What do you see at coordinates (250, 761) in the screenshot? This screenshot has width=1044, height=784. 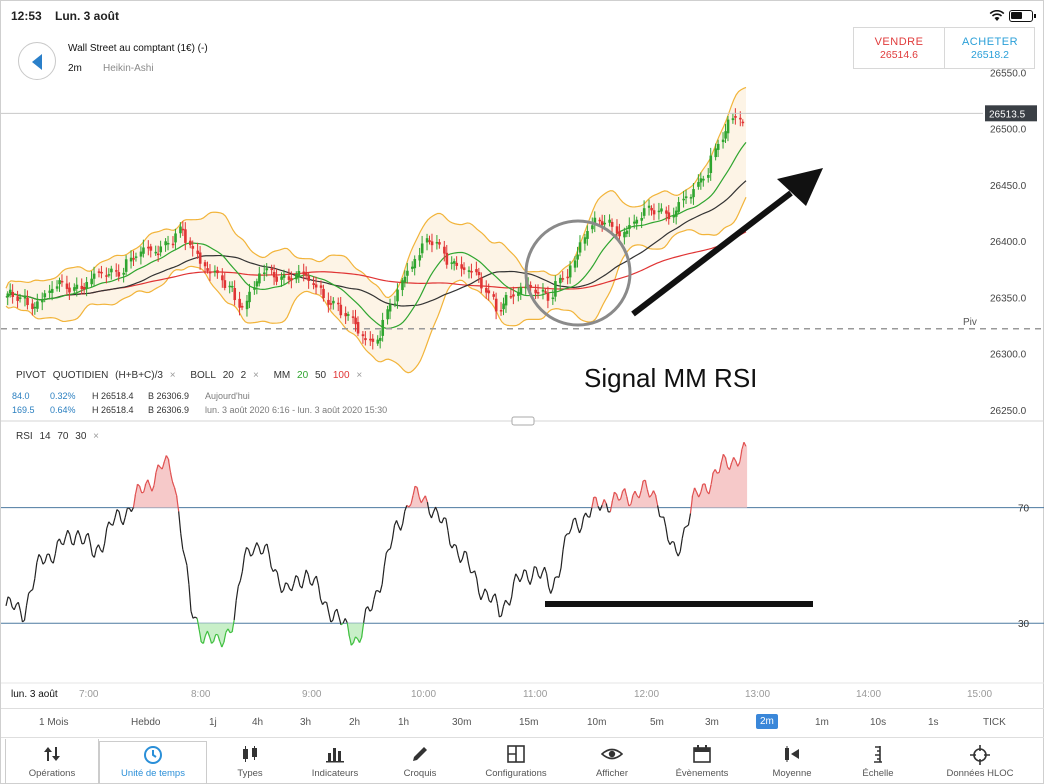 I see `tool-types: Types` at bounding box center [250, 761].